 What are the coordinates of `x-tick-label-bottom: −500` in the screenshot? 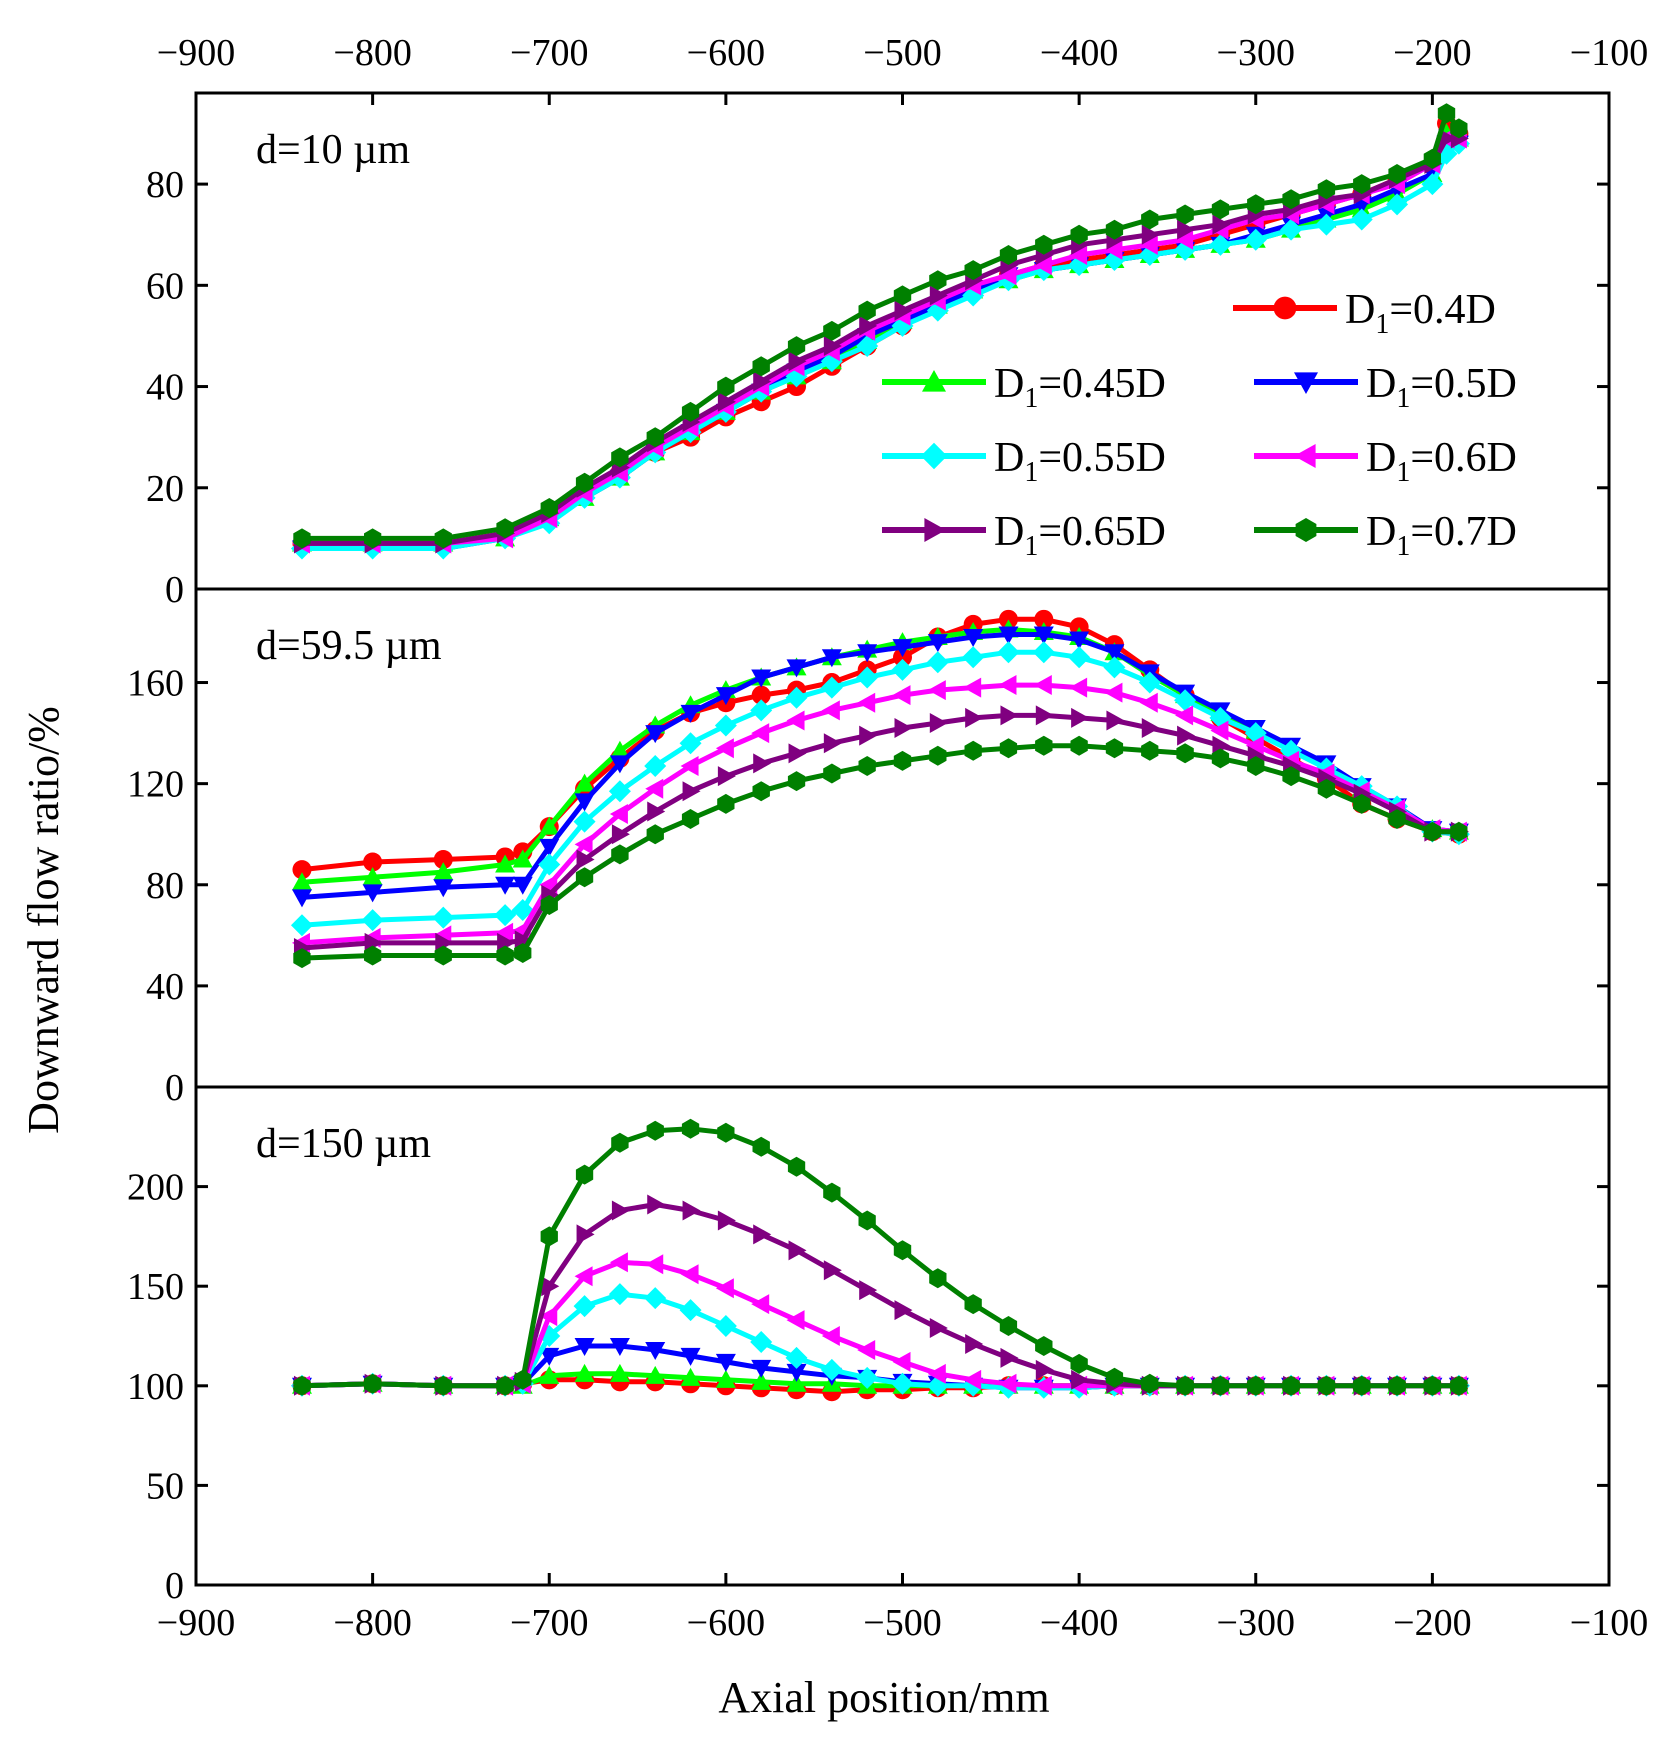 It's located at (902, 1623).